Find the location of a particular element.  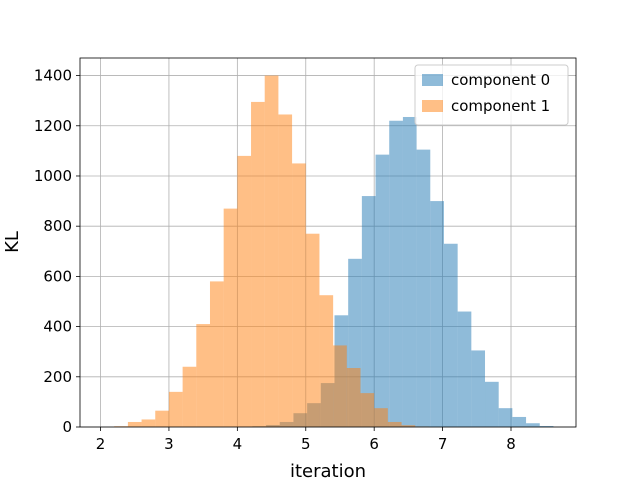

y-axis-ticks: 0 200 400 600 800 1000 1200 1400 is located at coordinates (57, 251).